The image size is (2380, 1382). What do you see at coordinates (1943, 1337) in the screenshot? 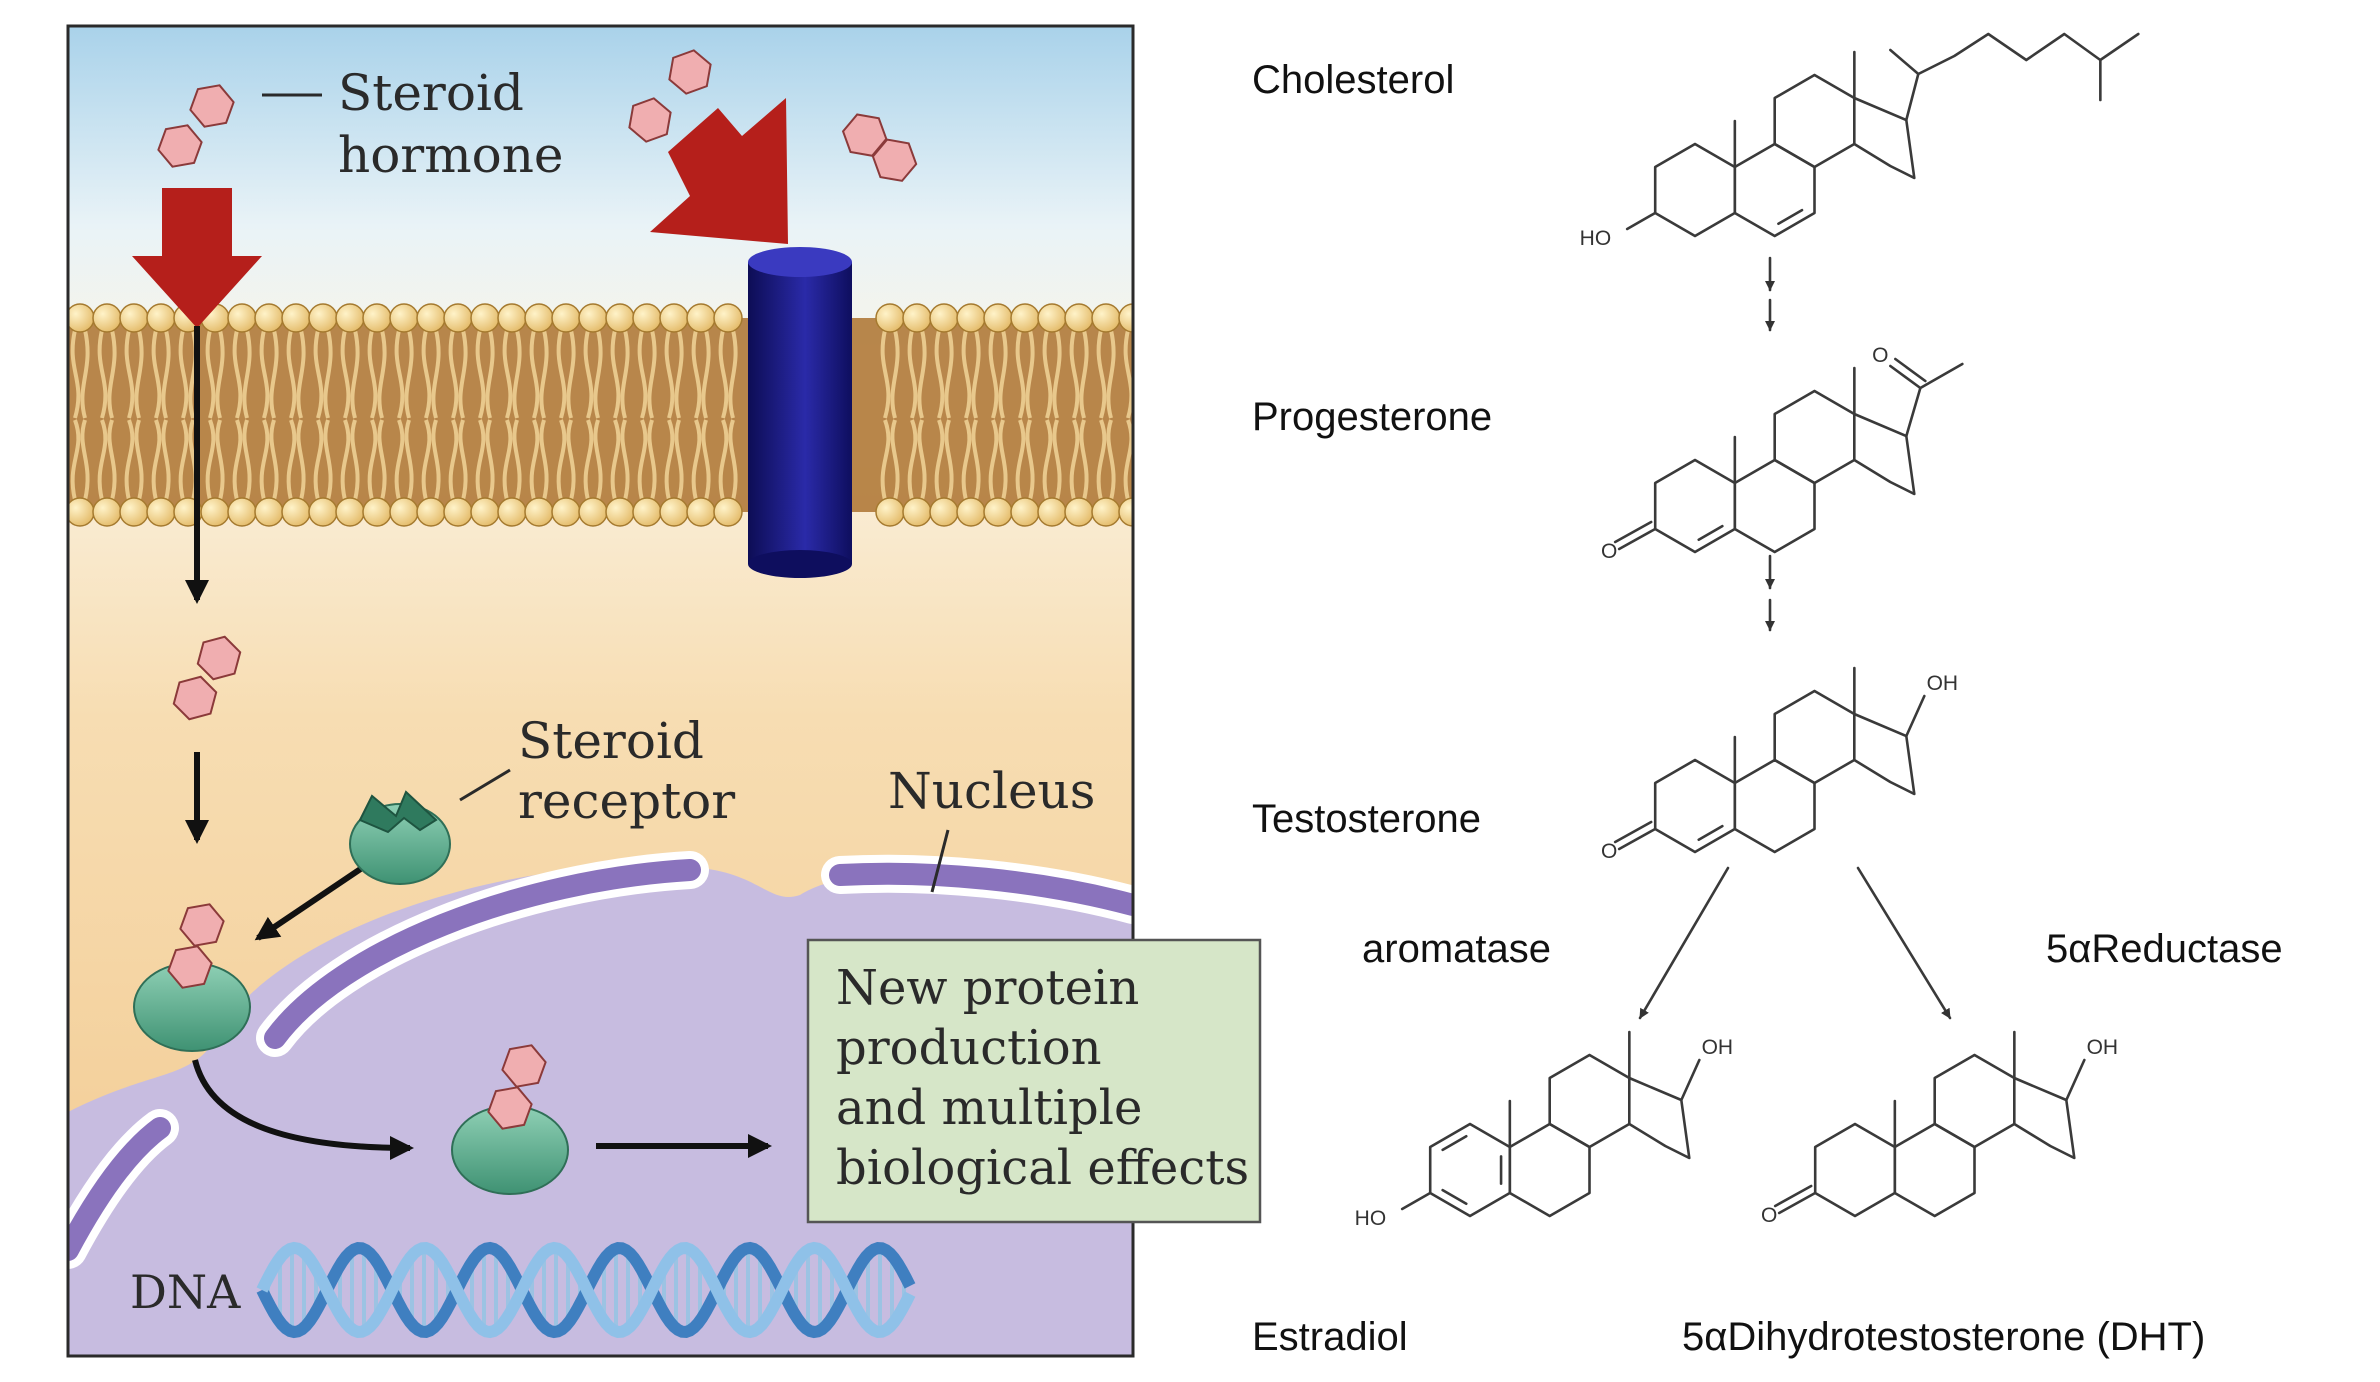
I see `dht-label: 5αDihydrotestosterone (DHT)` at bounding box center [1943, 1337].